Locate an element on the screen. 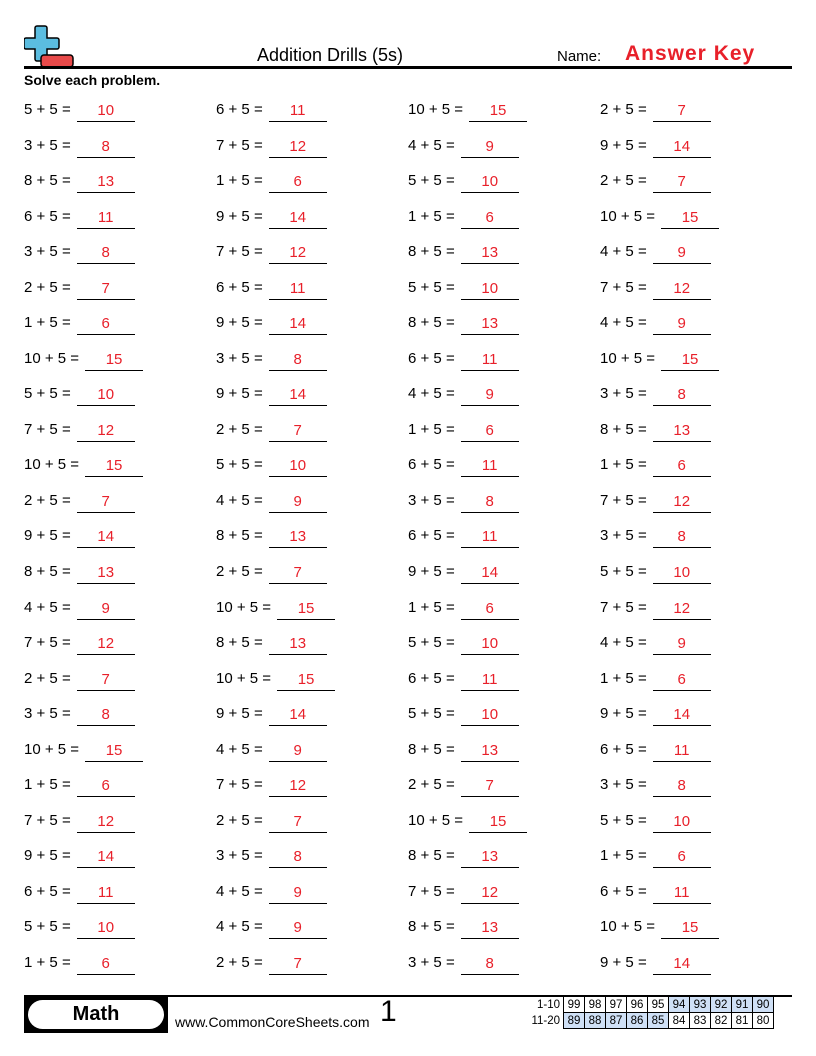 This screenshot has width=816, height=1056. website-link: www.CommonCoreSheets.com is located at coordinates (272, 1022).